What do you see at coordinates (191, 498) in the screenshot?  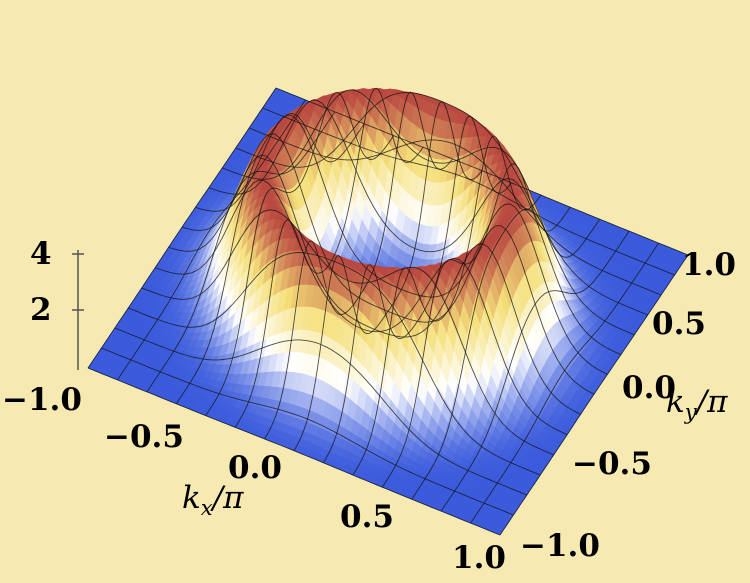 I see `x-axis-label-main: k` at bounding box center [191, 498].